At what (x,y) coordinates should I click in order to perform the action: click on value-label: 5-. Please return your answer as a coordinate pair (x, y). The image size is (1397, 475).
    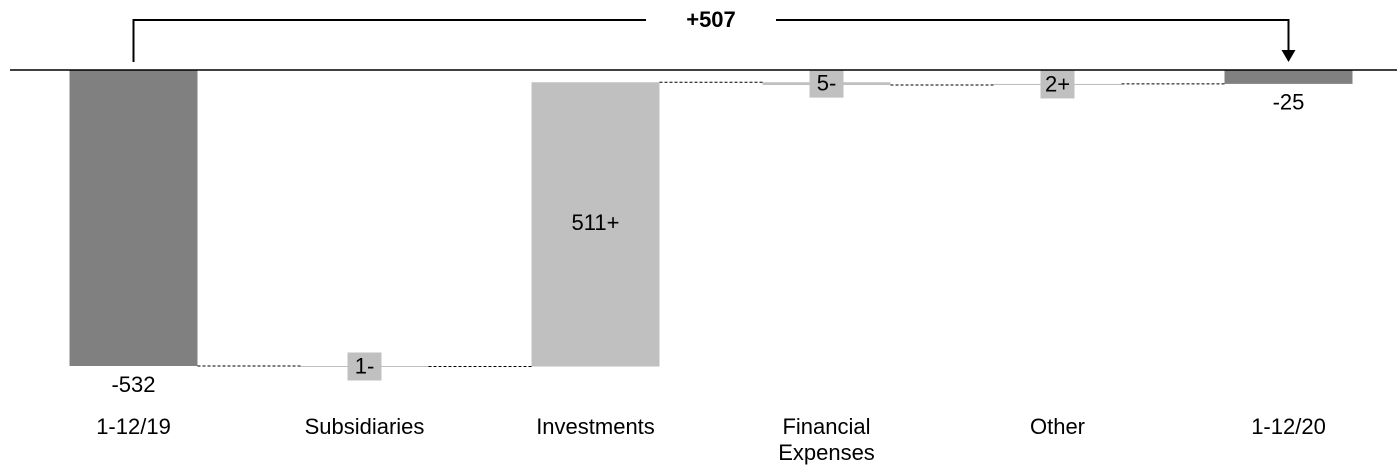
    Looking at the image, I should click on (827, 82).